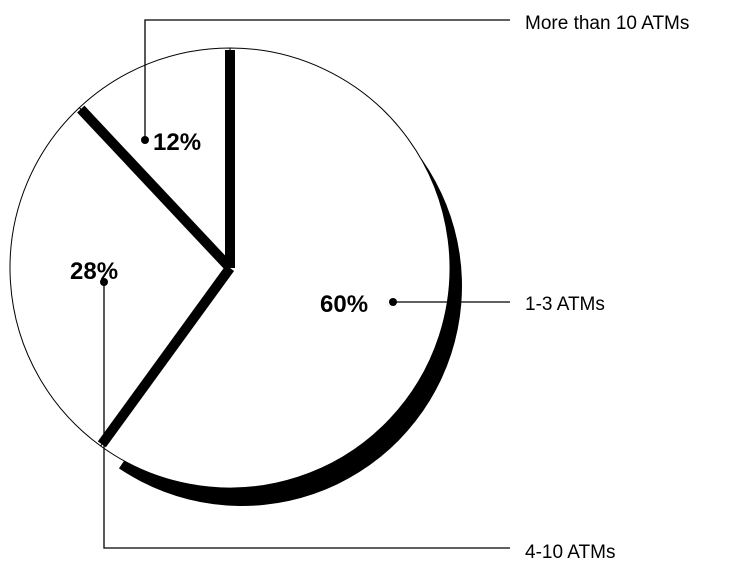 Image resolution: width=736 pixels, height=561 pixels. I want to click on leader-dot-4-10-atms, so click(104, 282).